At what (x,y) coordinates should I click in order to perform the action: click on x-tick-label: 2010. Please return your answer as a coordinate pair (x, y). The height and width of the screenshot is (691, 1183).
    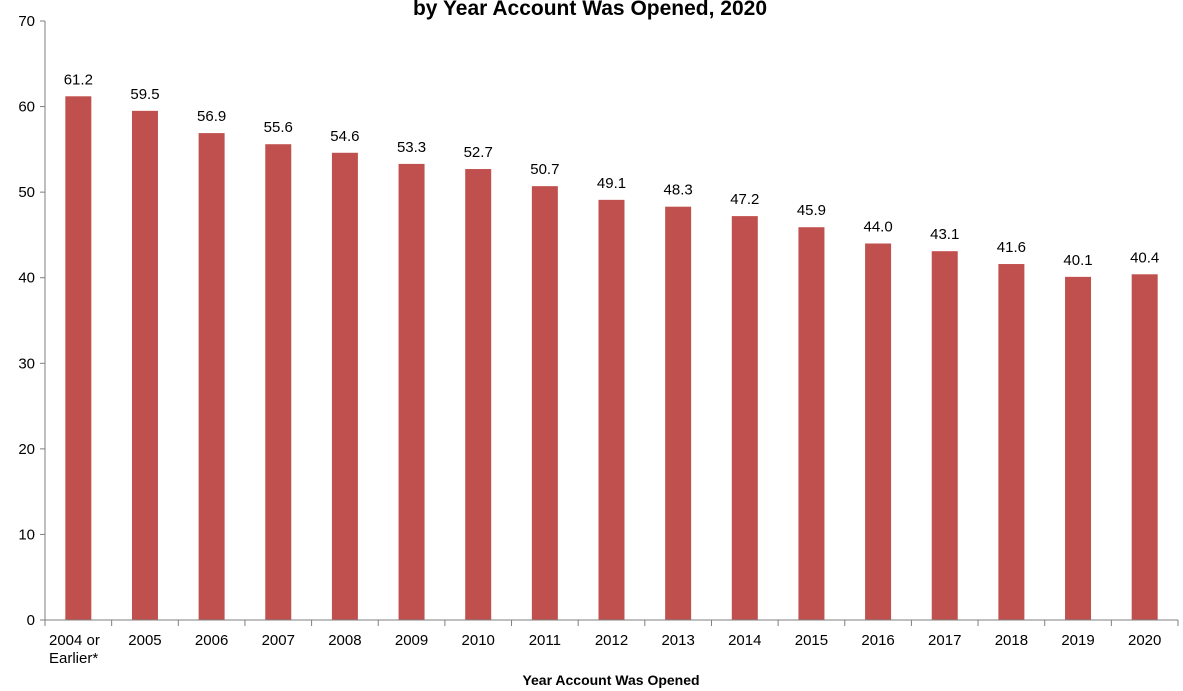
    Looking at the image, I should click on (478, 640).